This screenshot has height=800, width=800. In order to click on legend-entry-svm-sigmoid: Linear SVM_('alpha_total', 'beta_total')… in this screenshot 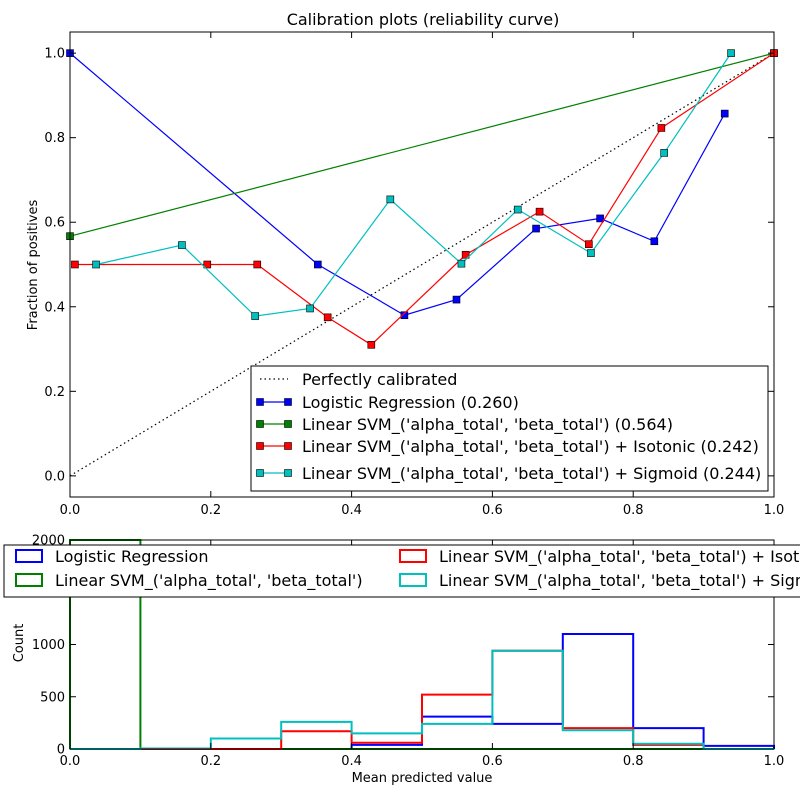, I will do `click(531, 474)`.